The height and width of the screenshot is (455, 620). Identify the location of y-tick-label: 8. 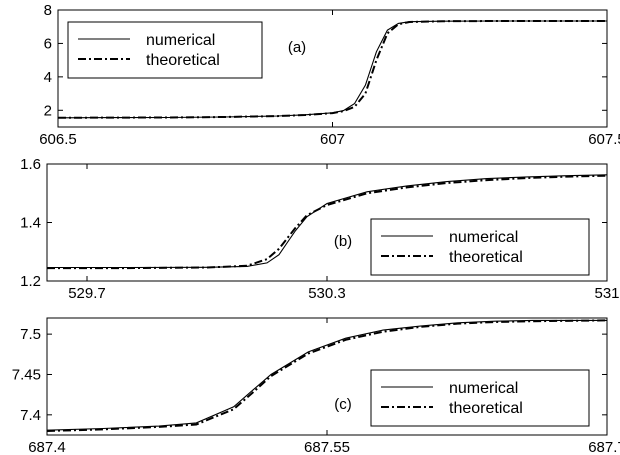
(48, 10).